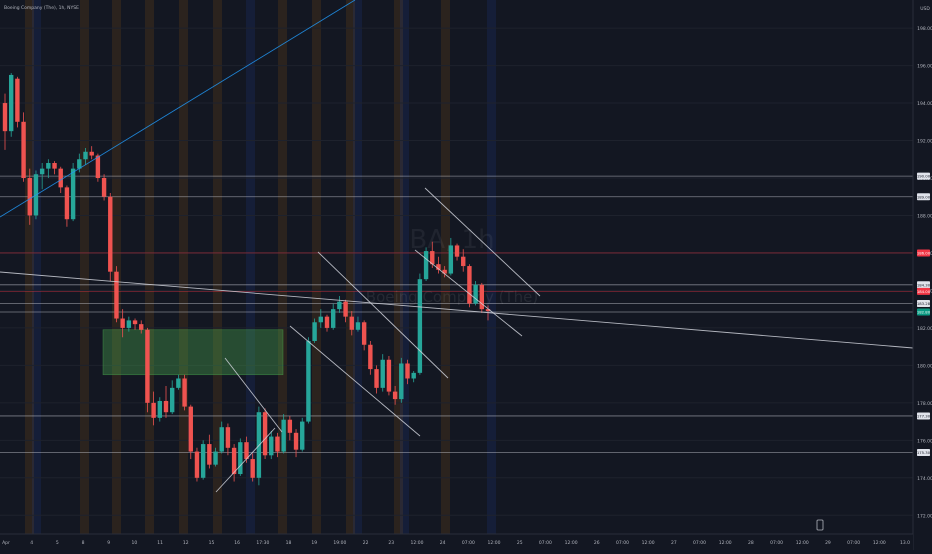 This screenshot has height=554, width=932. What do you see at coordinates (699, 543) in the screenshot?
I see `time-tick-label: 07:00` at bounding box center [699, 543].